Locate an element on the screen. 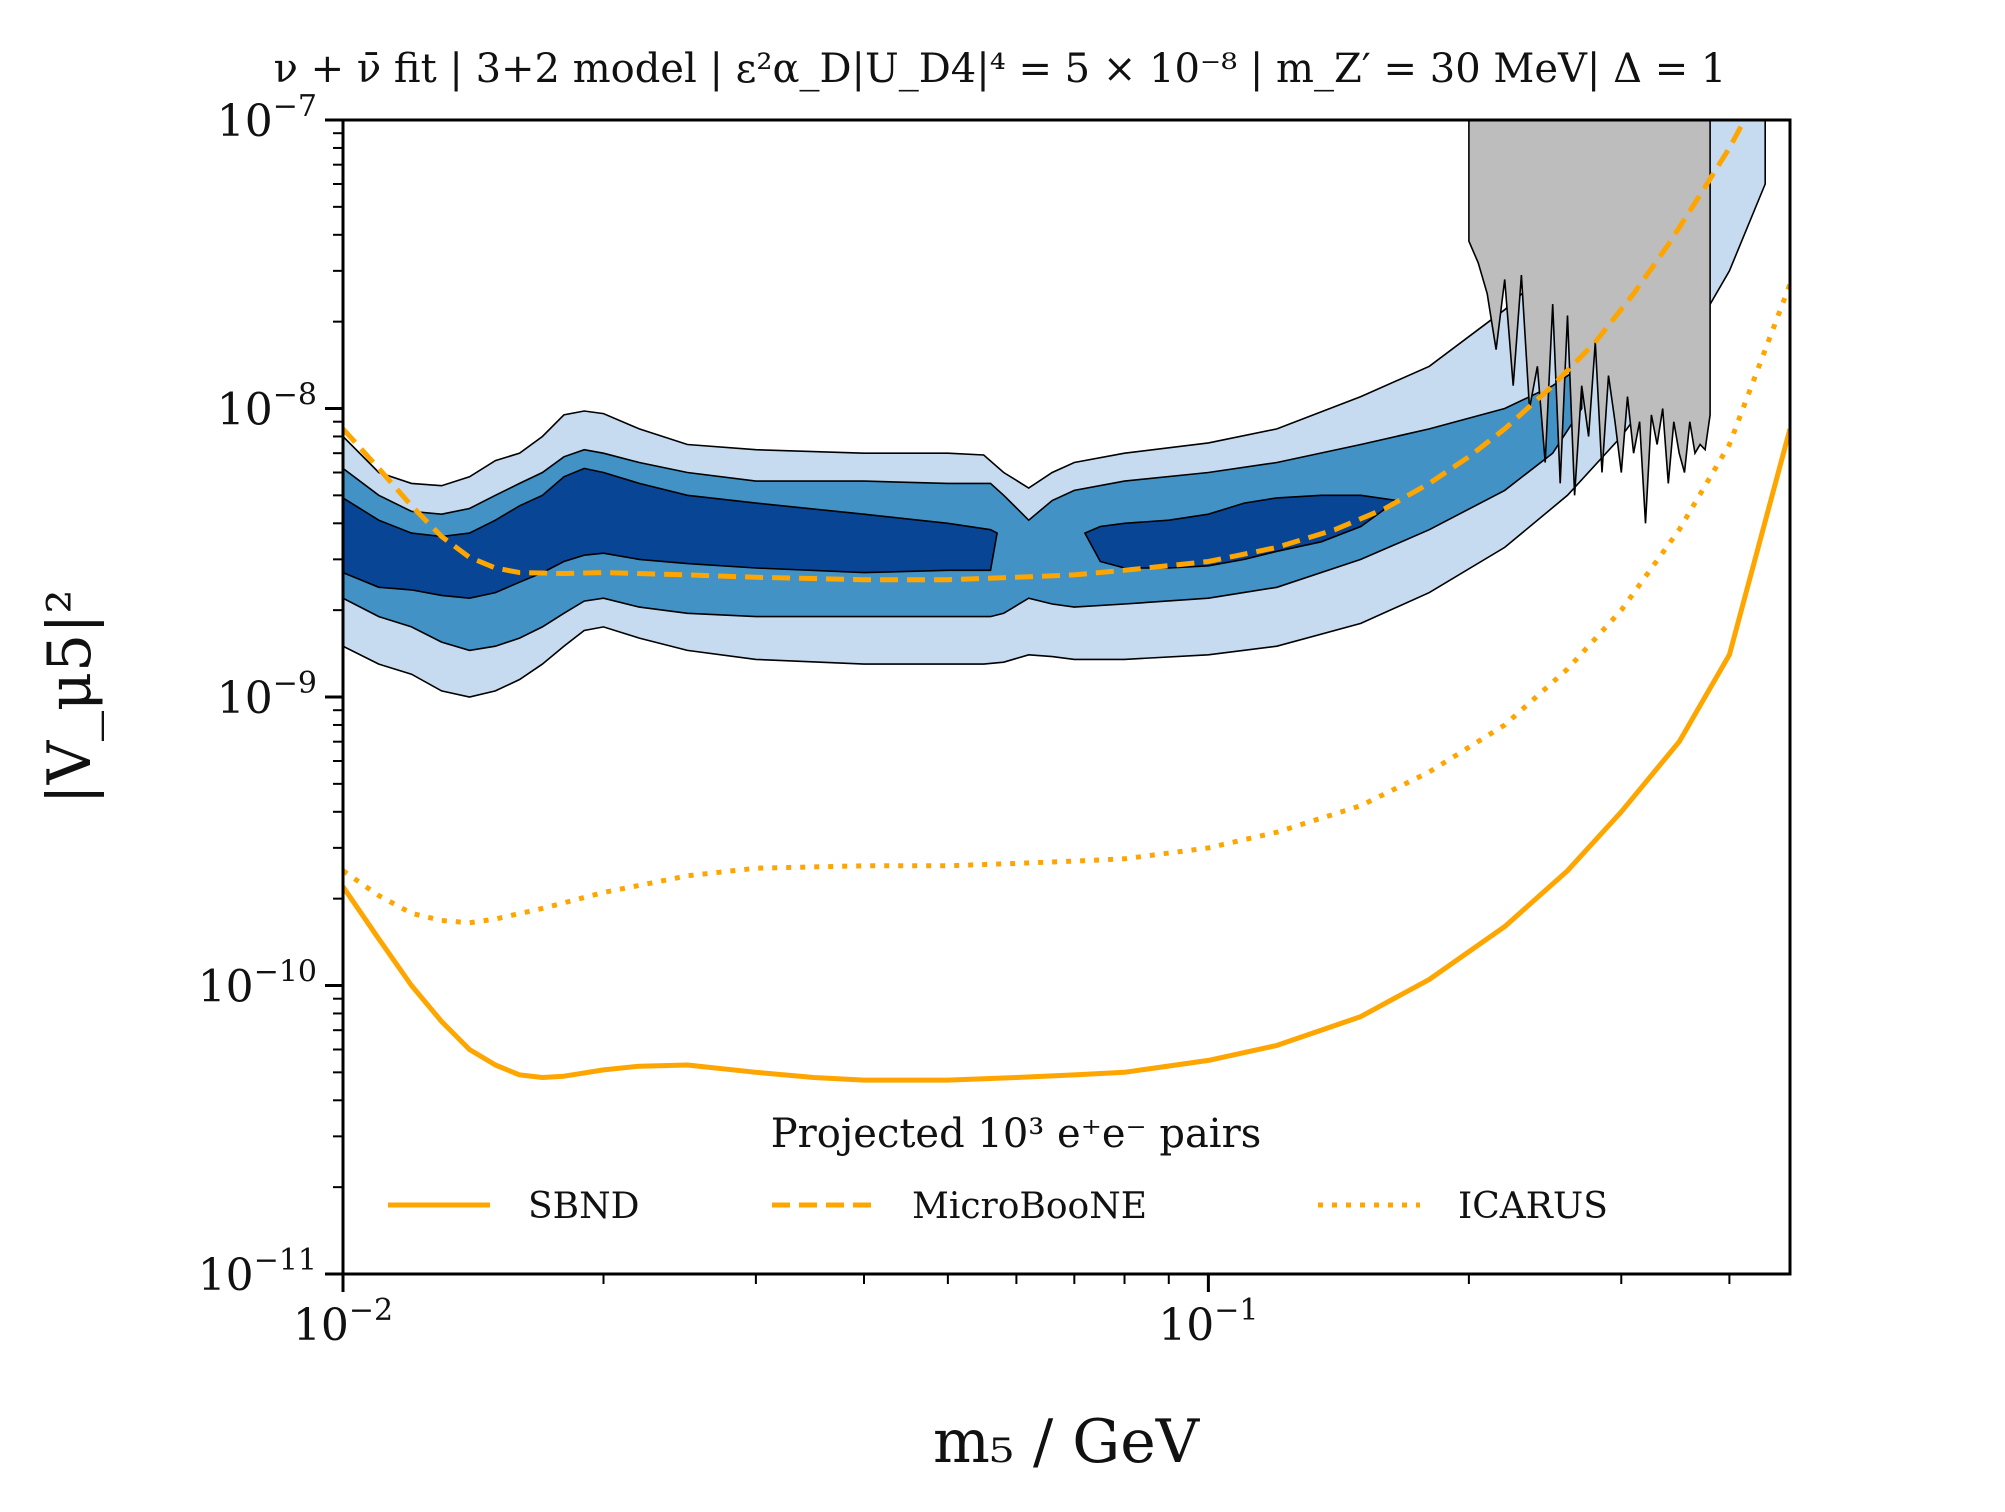 The width and height of the screenshot is (2005, 1512). excluded-region-shape is located at coordinates (1589, 322).